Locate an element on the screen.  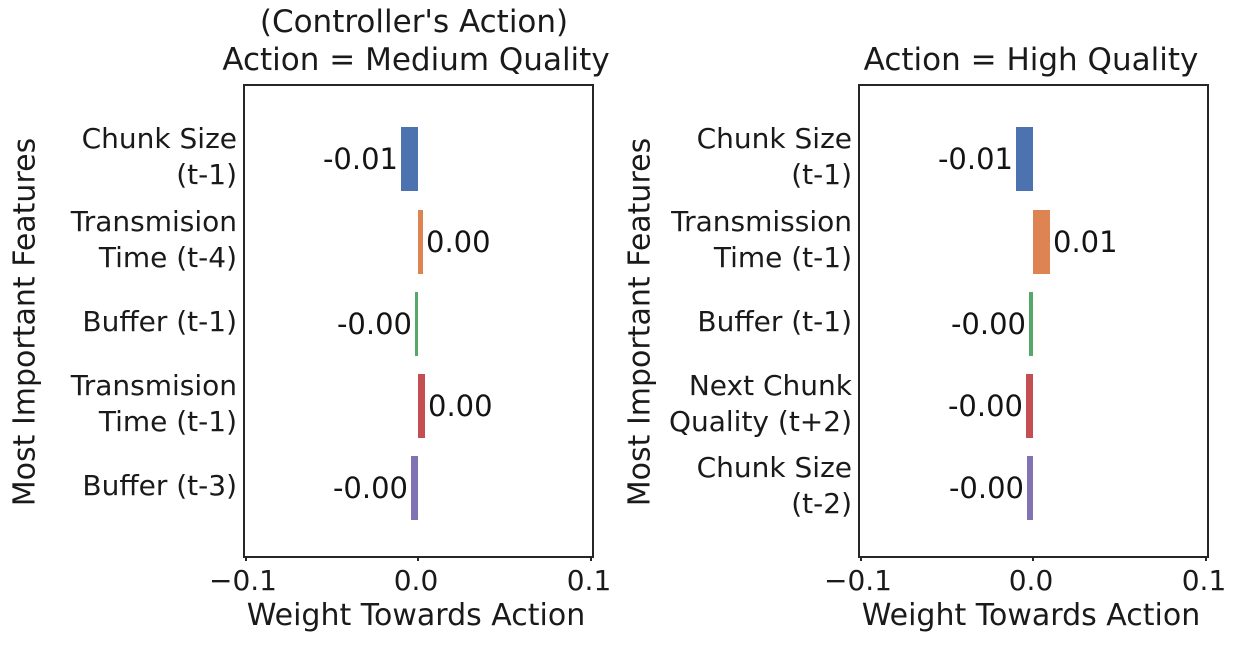
subplot2-y-axis-label: Most Important Features is located at coordinates (640, 322).